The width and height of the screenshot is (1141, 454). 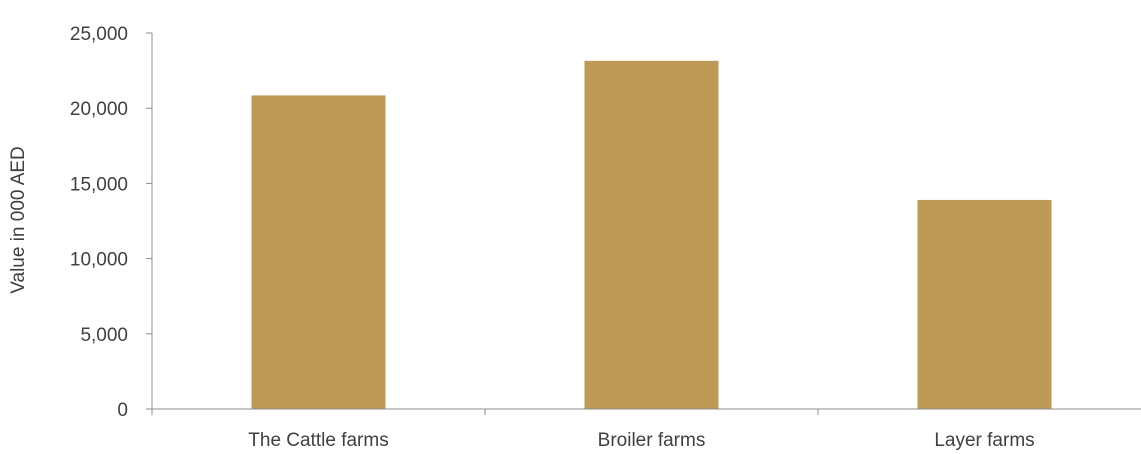 I want to click on y-axis-title: Value in 000 AED, so click(x=18, y=220).